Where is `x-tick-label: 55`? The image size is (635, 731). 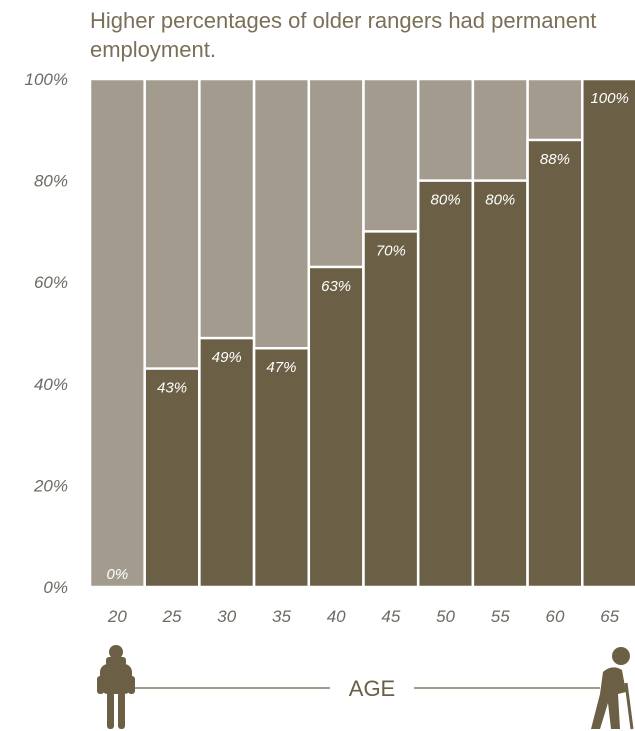 x-tick-label: 55 is located at coordinates (500, 616).